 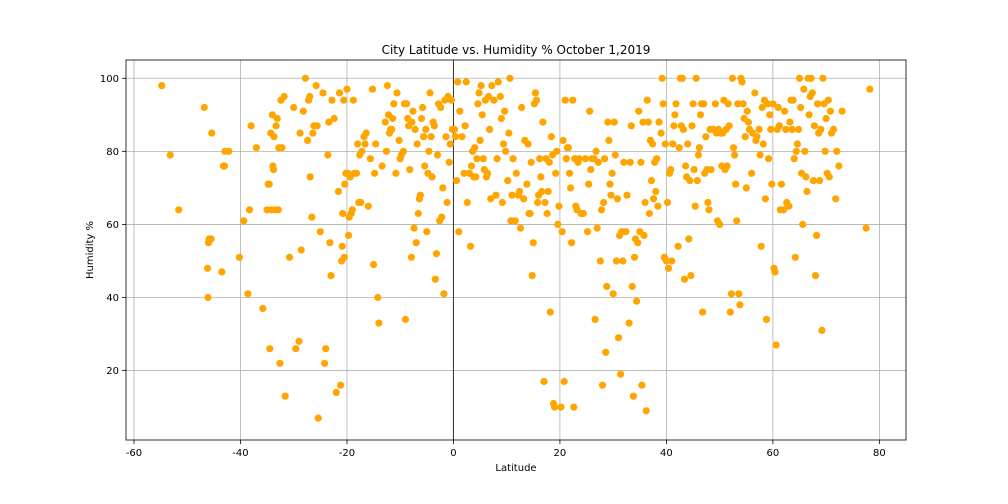 What do you see at coordinates (112, 298) in the screenshot?
I see `y-tick-label: 40` at bounding box center [112, 298].